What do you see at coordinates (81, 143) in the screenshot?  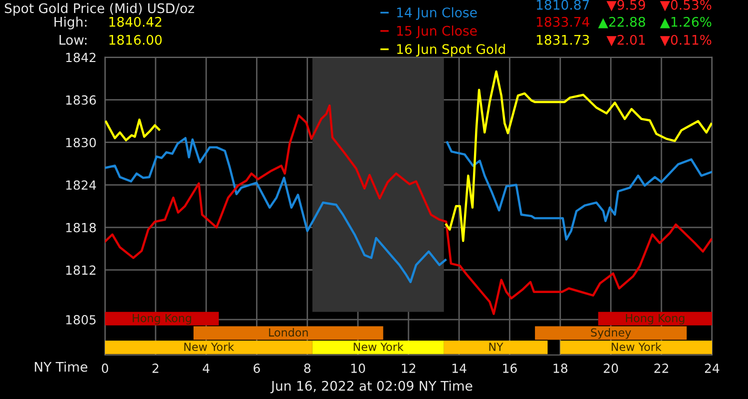 I see `y-tick-label: 1830` at bounding box center [81, 143].